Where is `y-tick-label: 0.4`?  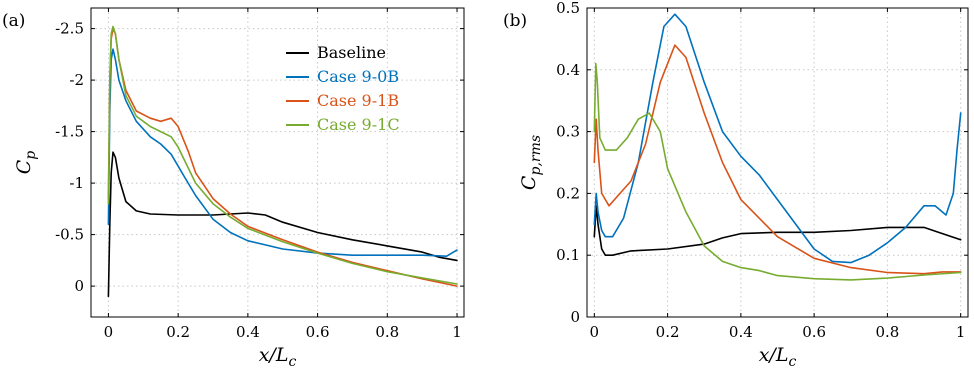
y-tick-label: 0.4 is located at coordinates (568, 70).